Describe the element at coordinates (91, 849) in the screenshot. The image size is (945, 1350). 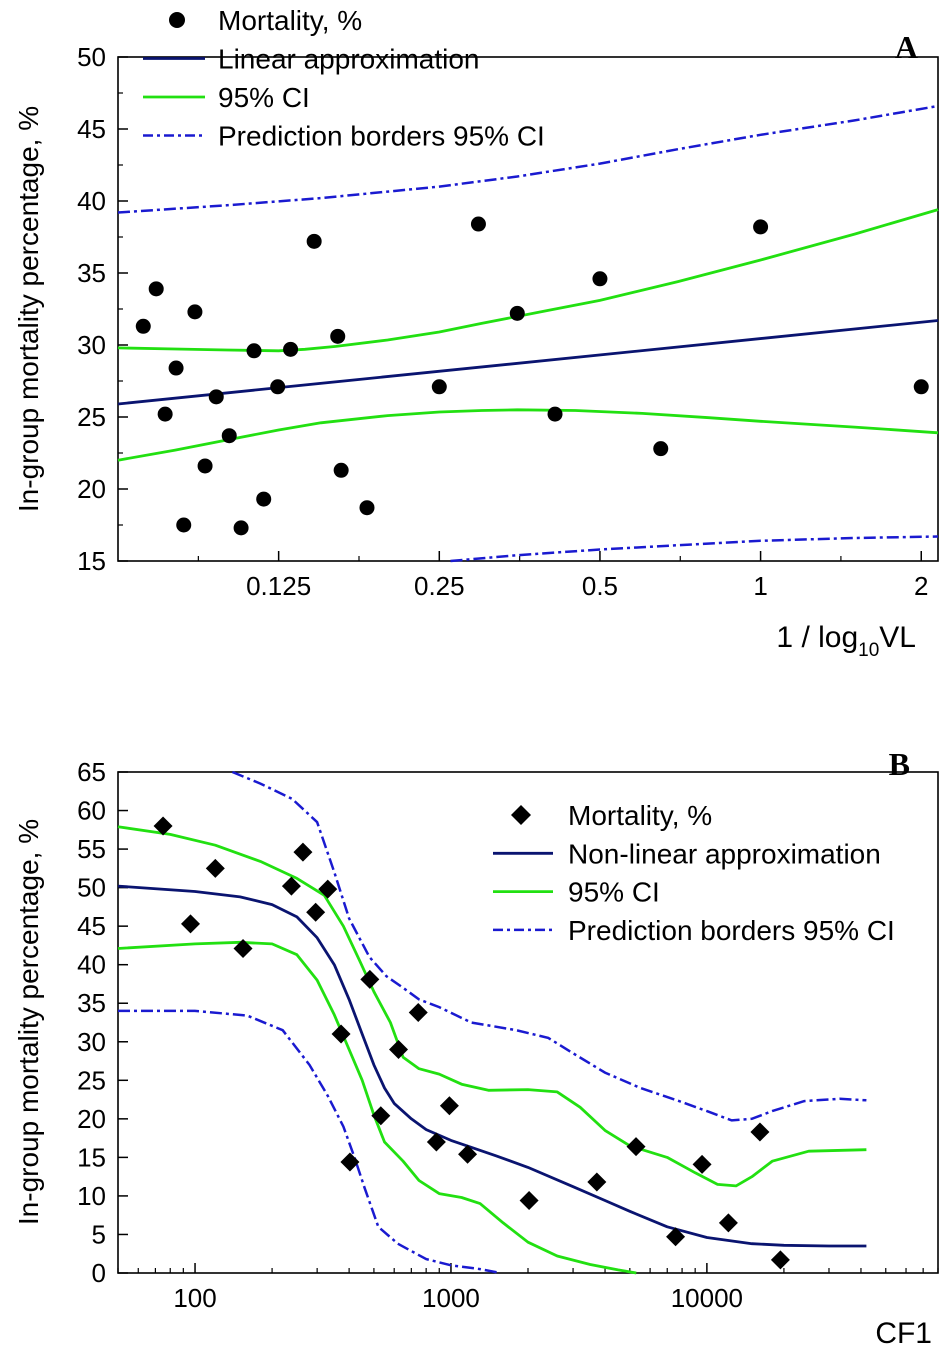
I see `panel-b-ytick-label: 55` at that location.